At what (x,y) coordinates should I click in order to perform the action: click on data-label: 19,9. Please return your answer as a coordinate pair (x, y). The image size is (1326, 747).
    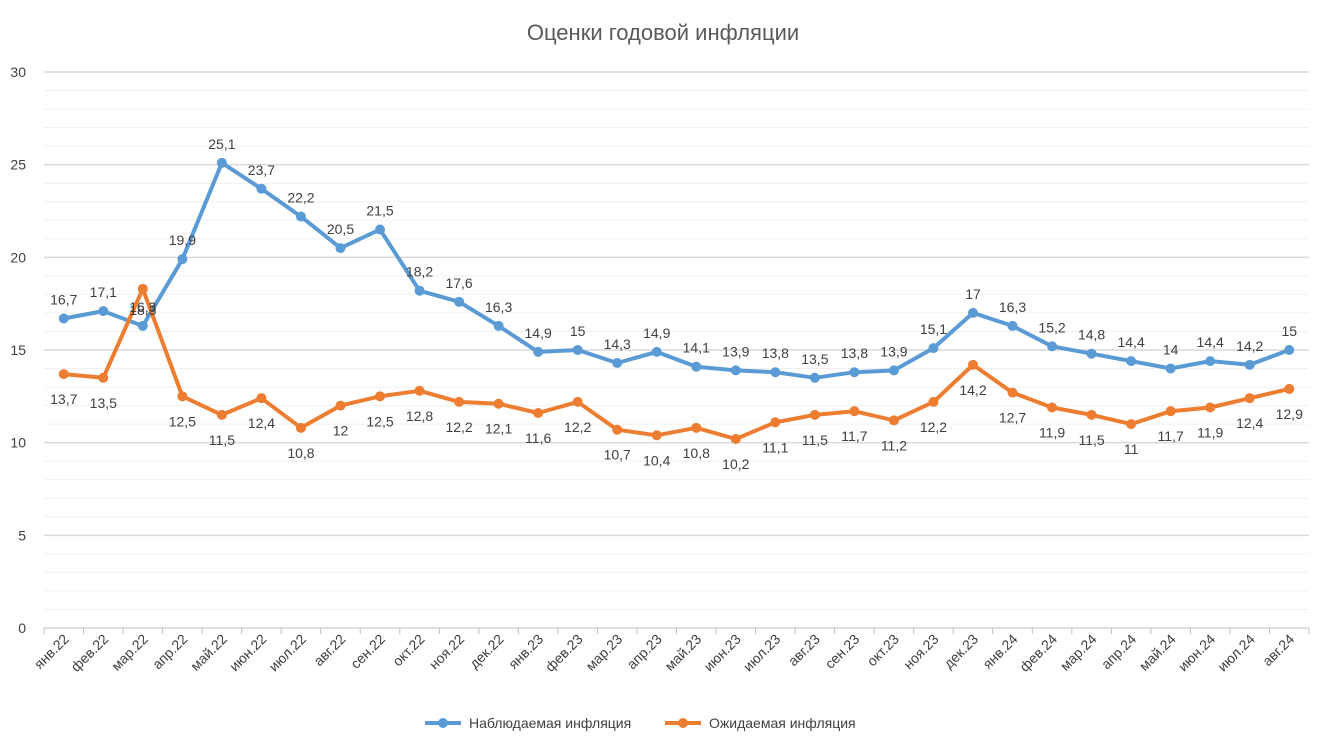
    Looking at the image, I should click on (182, 240).